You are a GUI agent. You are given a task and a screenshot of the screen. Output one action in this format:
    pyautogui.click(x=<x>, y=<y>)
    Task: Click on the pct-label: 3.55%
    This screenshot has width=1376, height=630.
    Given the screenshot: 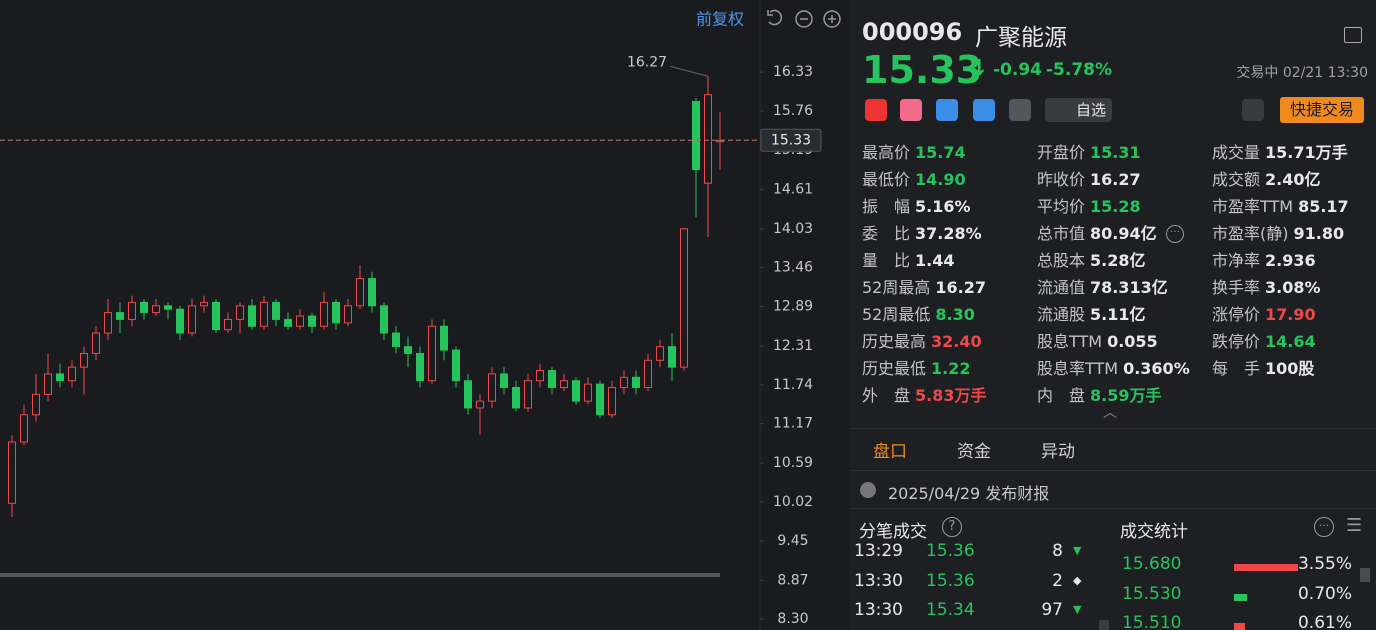 What is the action you would take?
    pyautogui.click(x=1324, y=564)
    